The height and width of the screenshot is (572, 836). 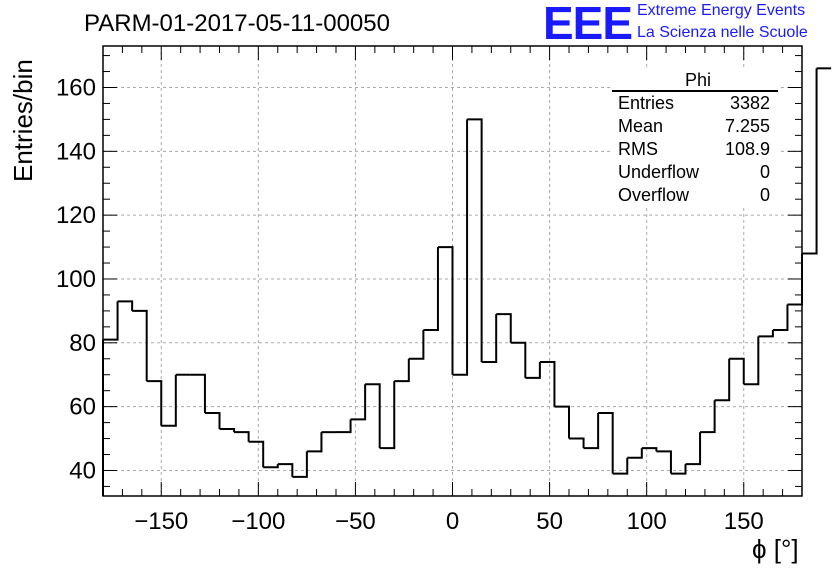 I want to click on stats-label: Entries, so click(x=646, y=103).